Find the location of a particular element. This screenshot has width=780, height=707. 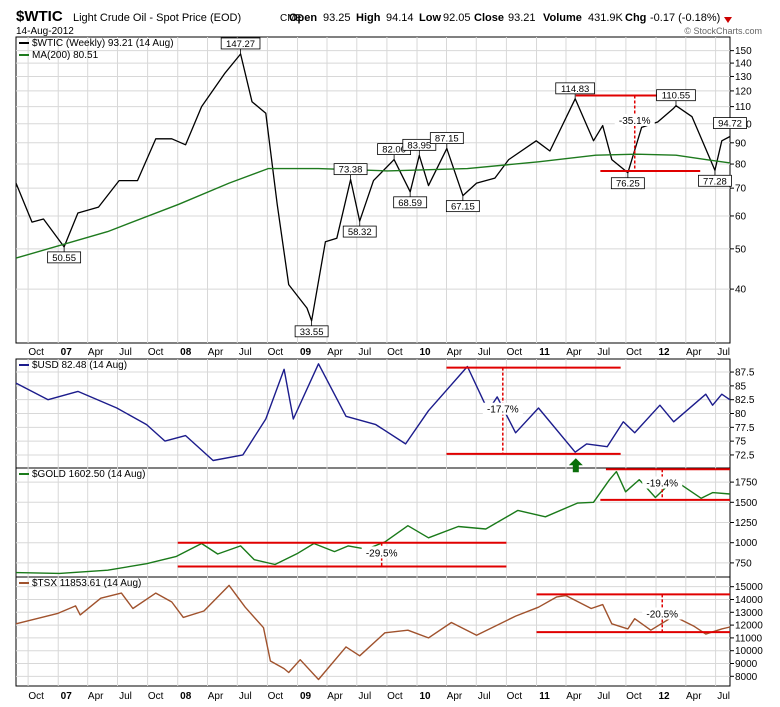

annotation-percent-label: -35.1% is located at coordinates (635, 121).